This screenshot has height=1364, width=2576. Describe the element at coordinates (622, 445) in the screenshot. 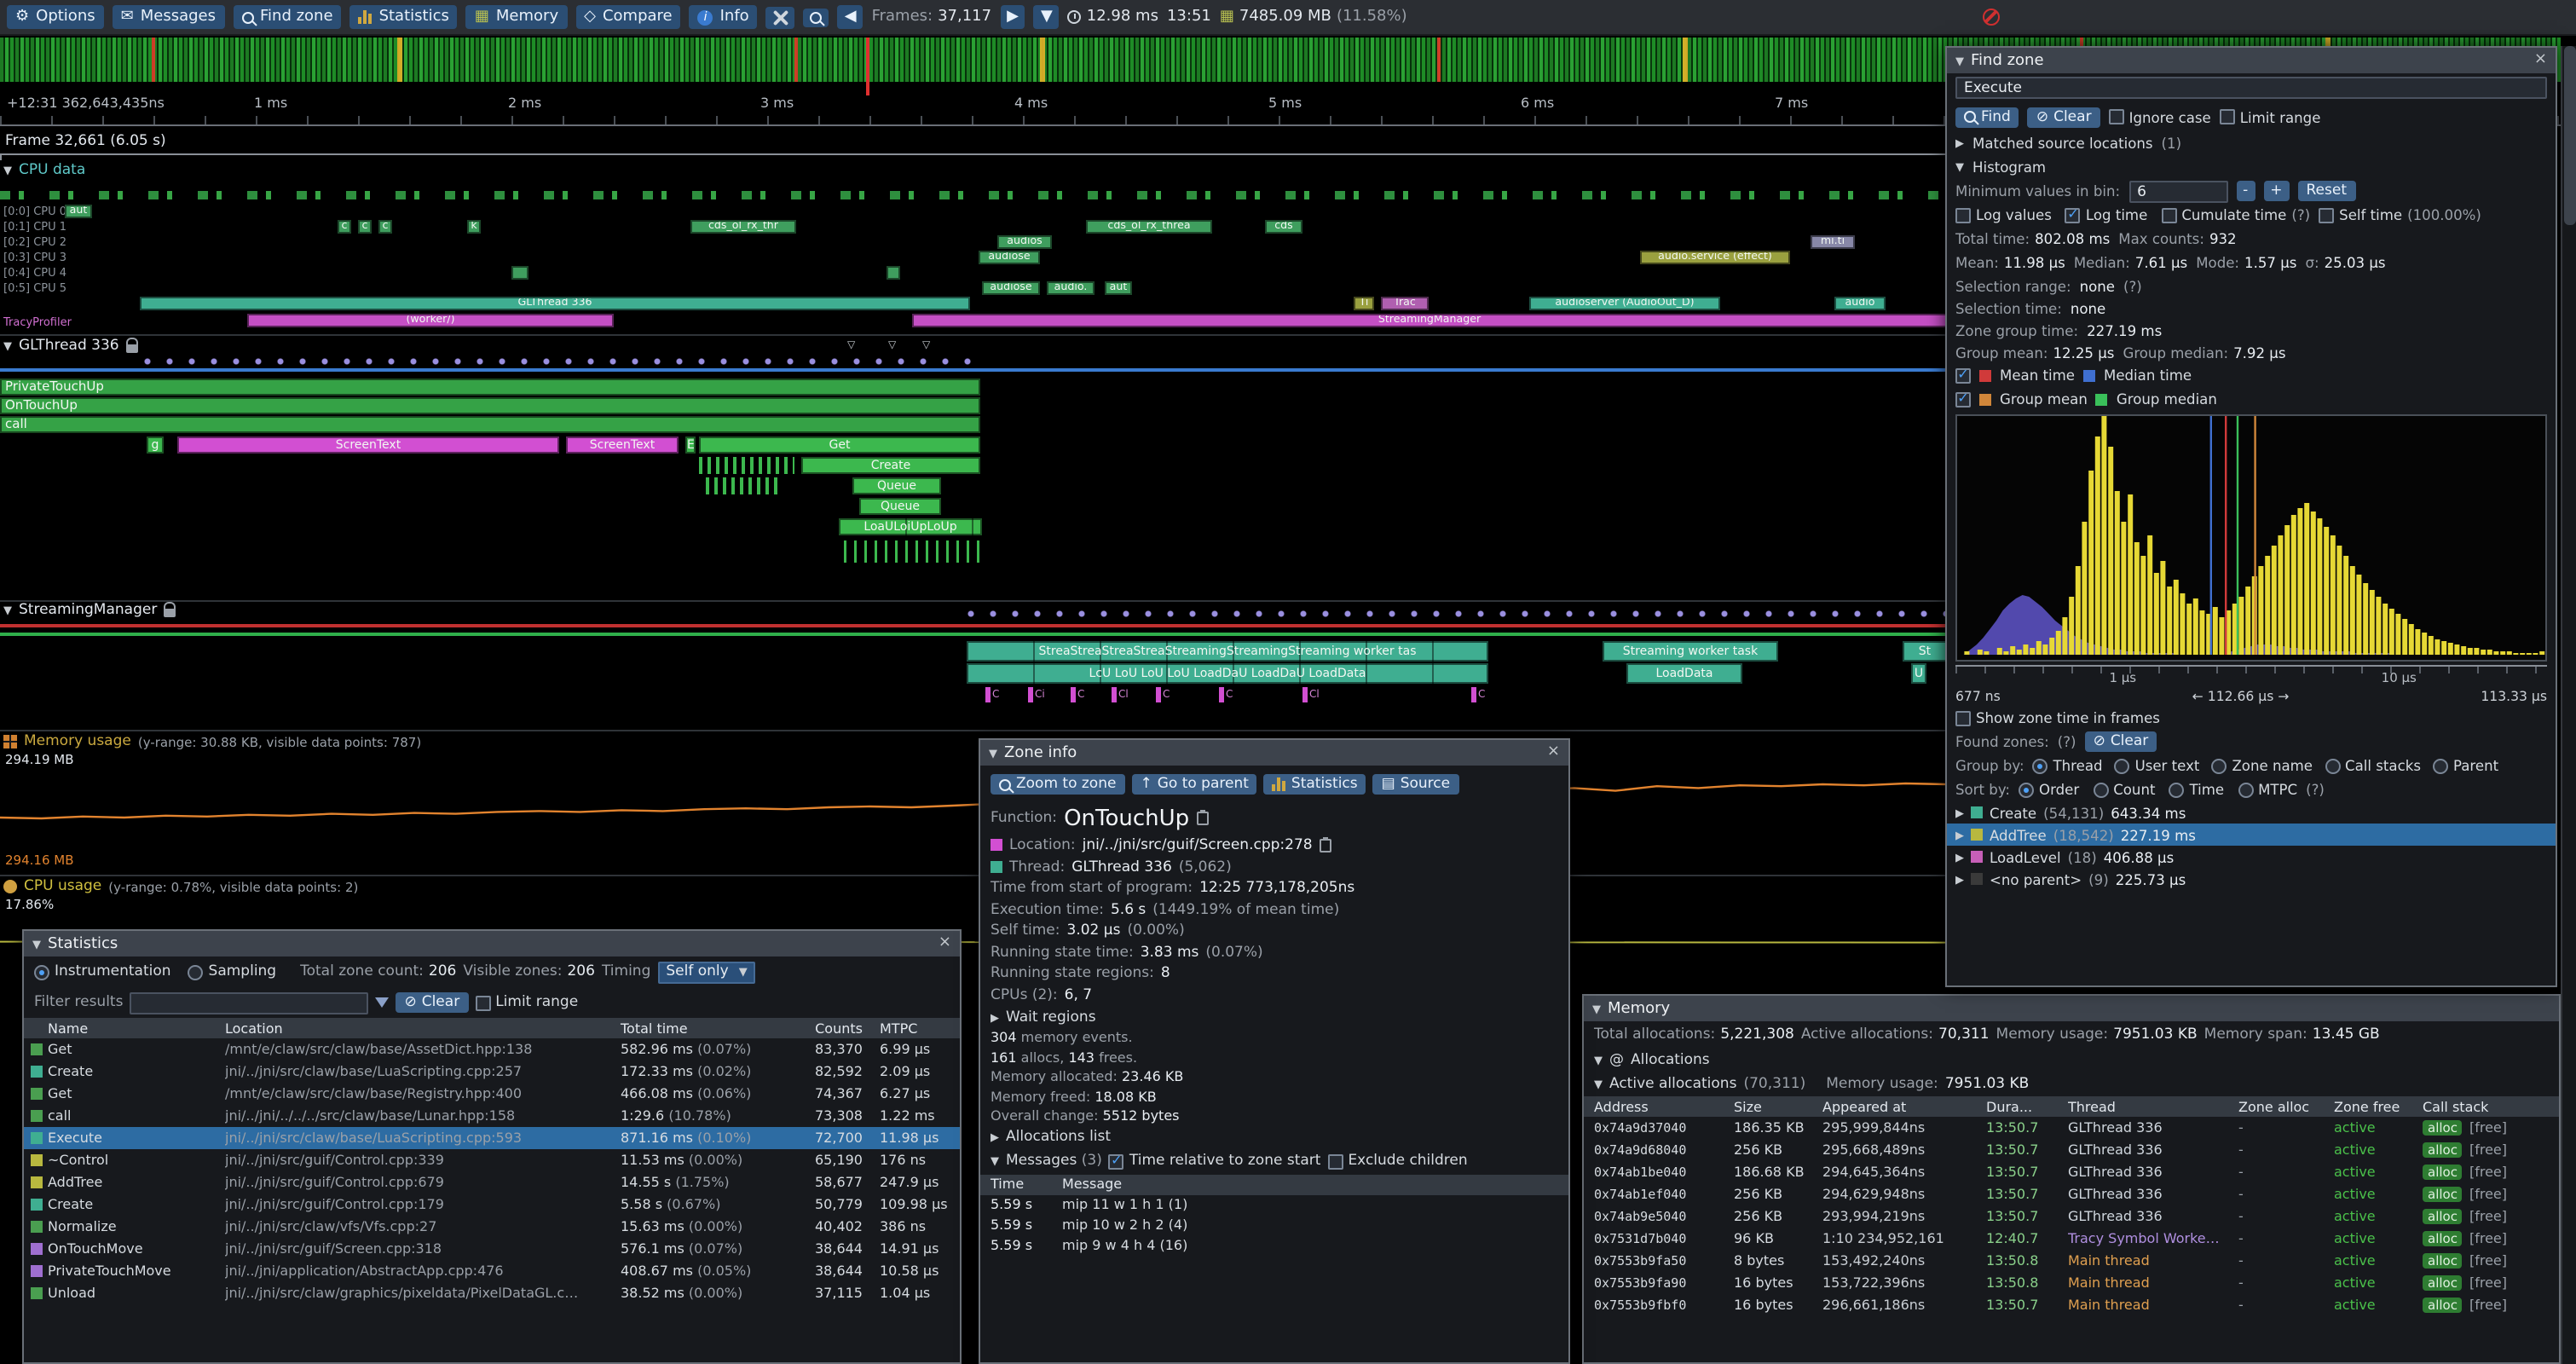

I see `flame-zone: ScreenText` at that location.